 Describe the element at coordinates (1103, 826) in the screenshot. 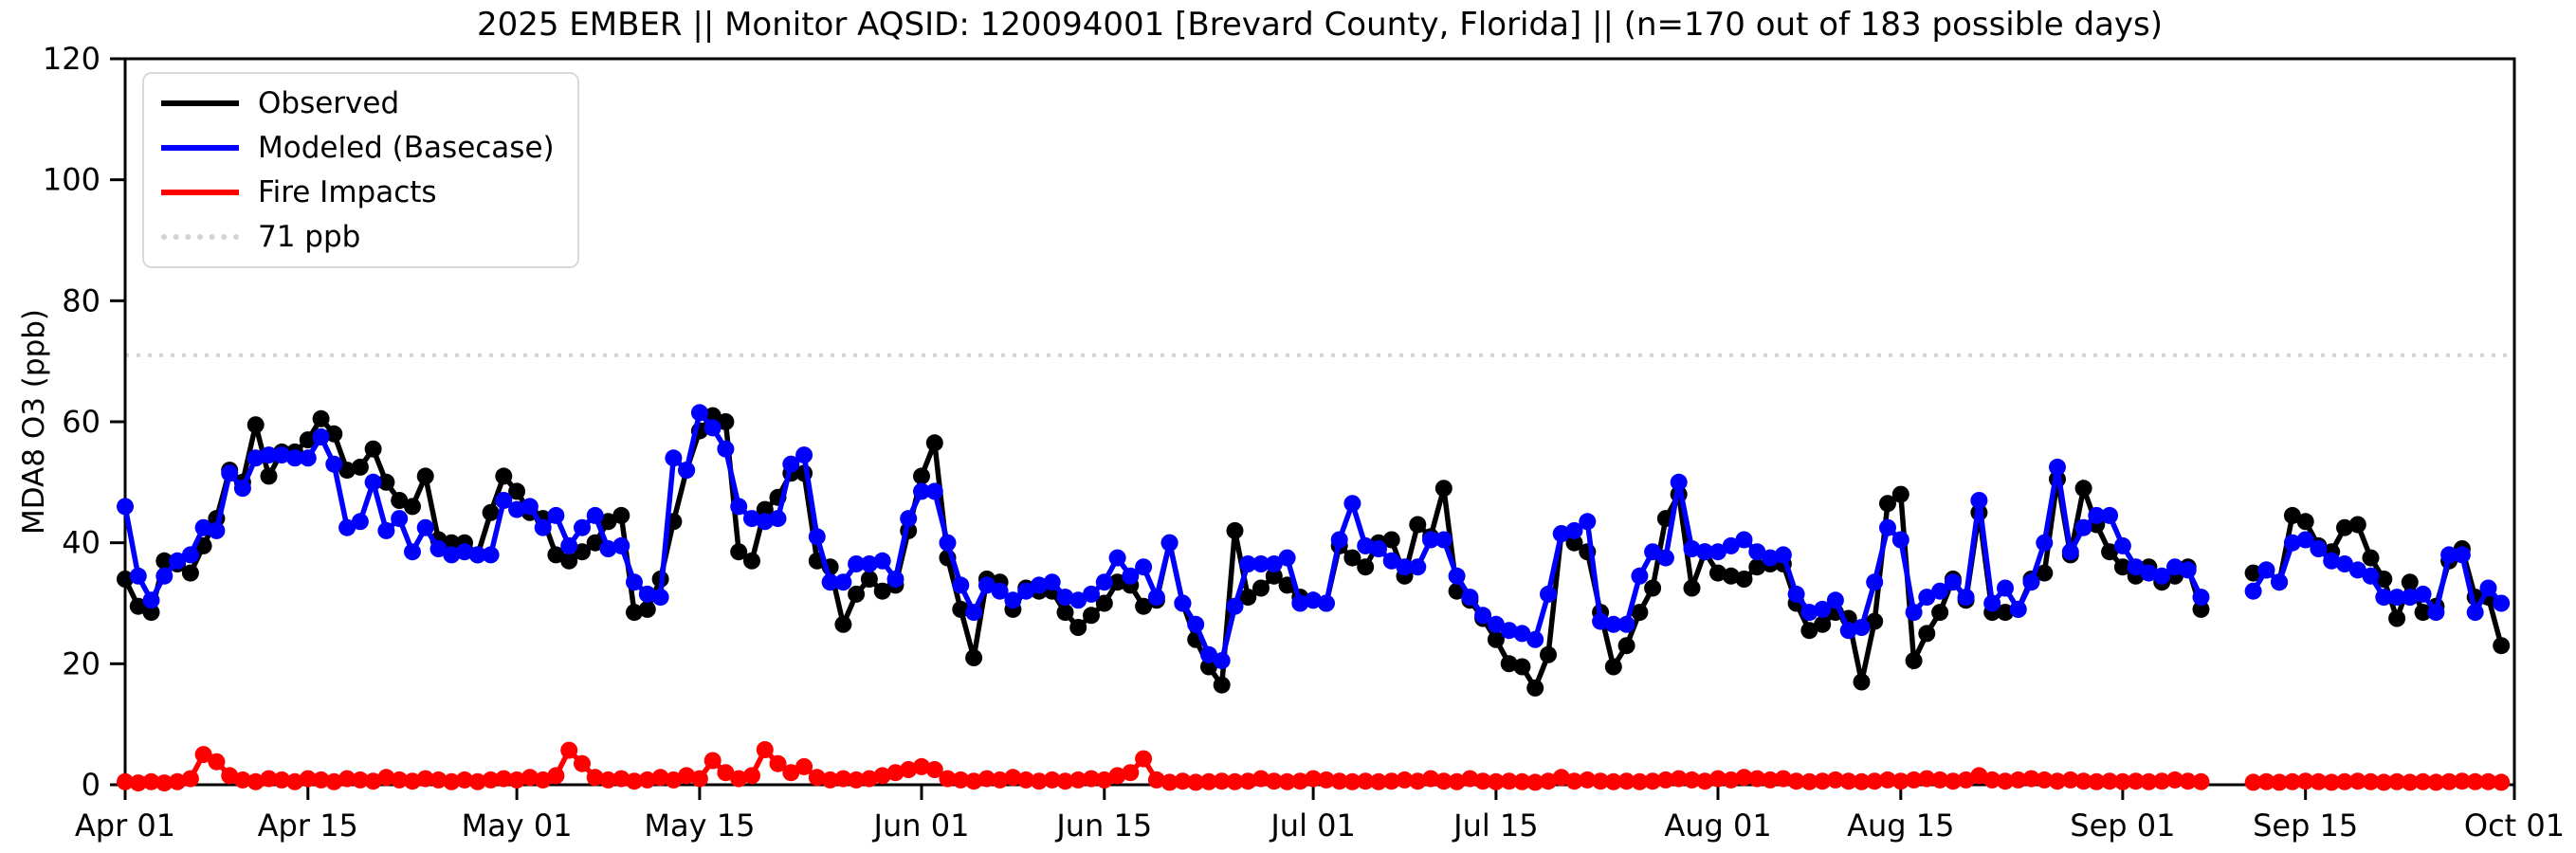

I see `x-tick-label: Jun 15` at that location.